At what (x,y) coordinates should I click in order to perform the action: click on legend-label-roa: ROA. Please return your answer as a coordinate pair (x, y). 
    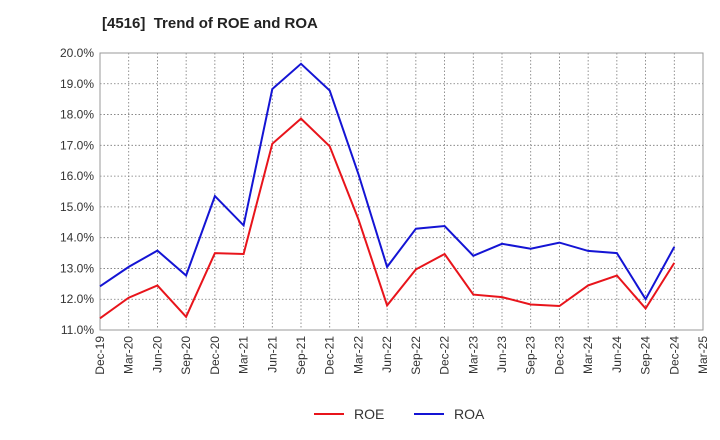
    Looking at the image, I should click on (469, 414).